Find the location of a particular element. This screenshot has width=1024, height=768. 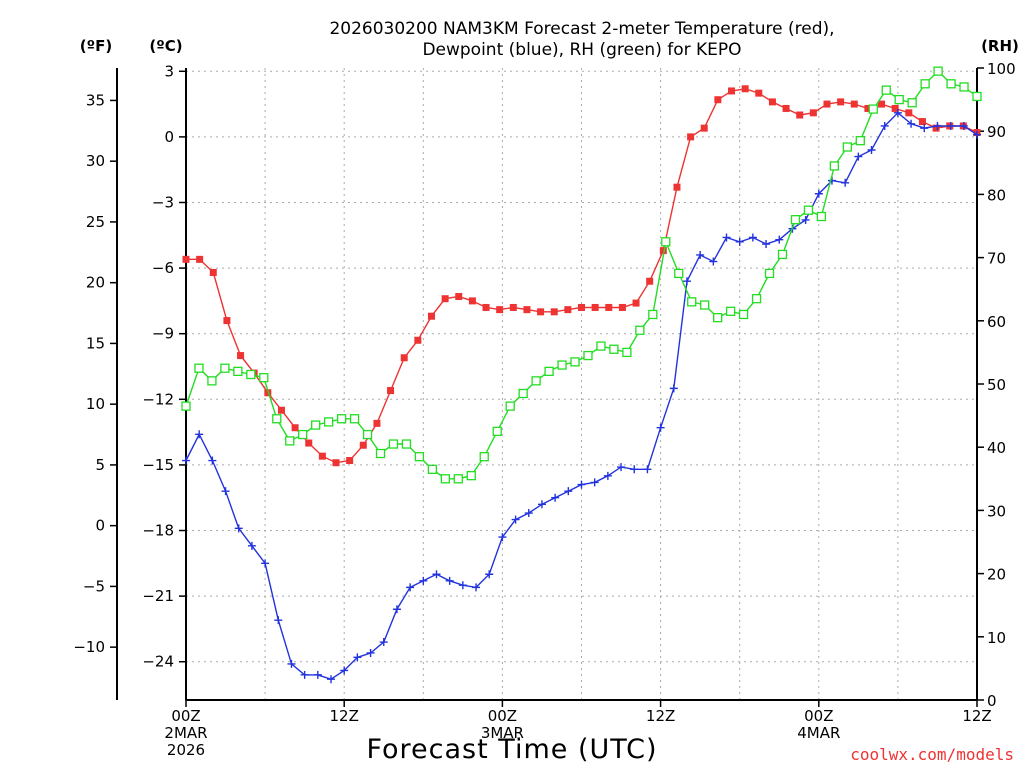

rh-tick-label: 0 is located at coordinates (992, 701).